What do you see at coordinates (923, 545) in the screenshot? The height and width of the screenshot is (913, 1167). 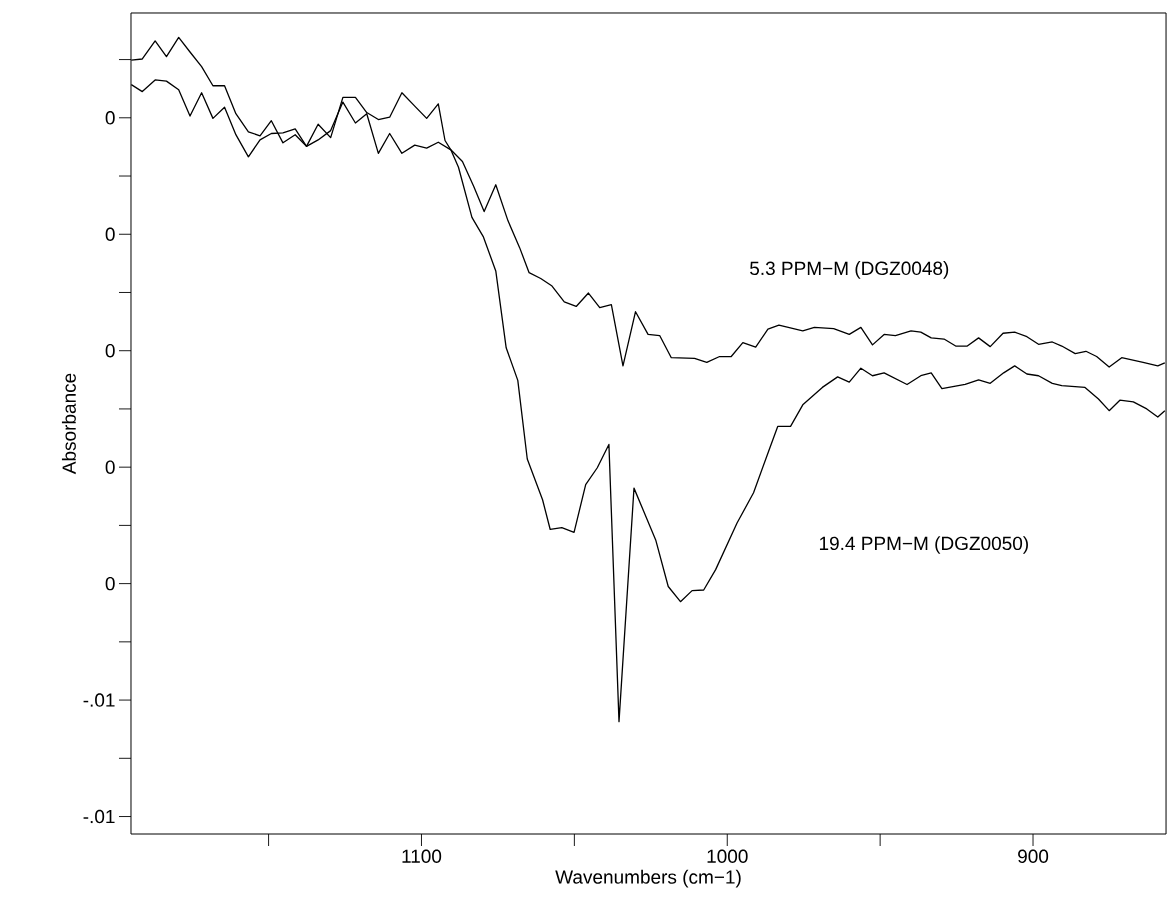 I see `annotation: 19.4 PPM−M (DGZ0050)` at bounding box center [923, 545].